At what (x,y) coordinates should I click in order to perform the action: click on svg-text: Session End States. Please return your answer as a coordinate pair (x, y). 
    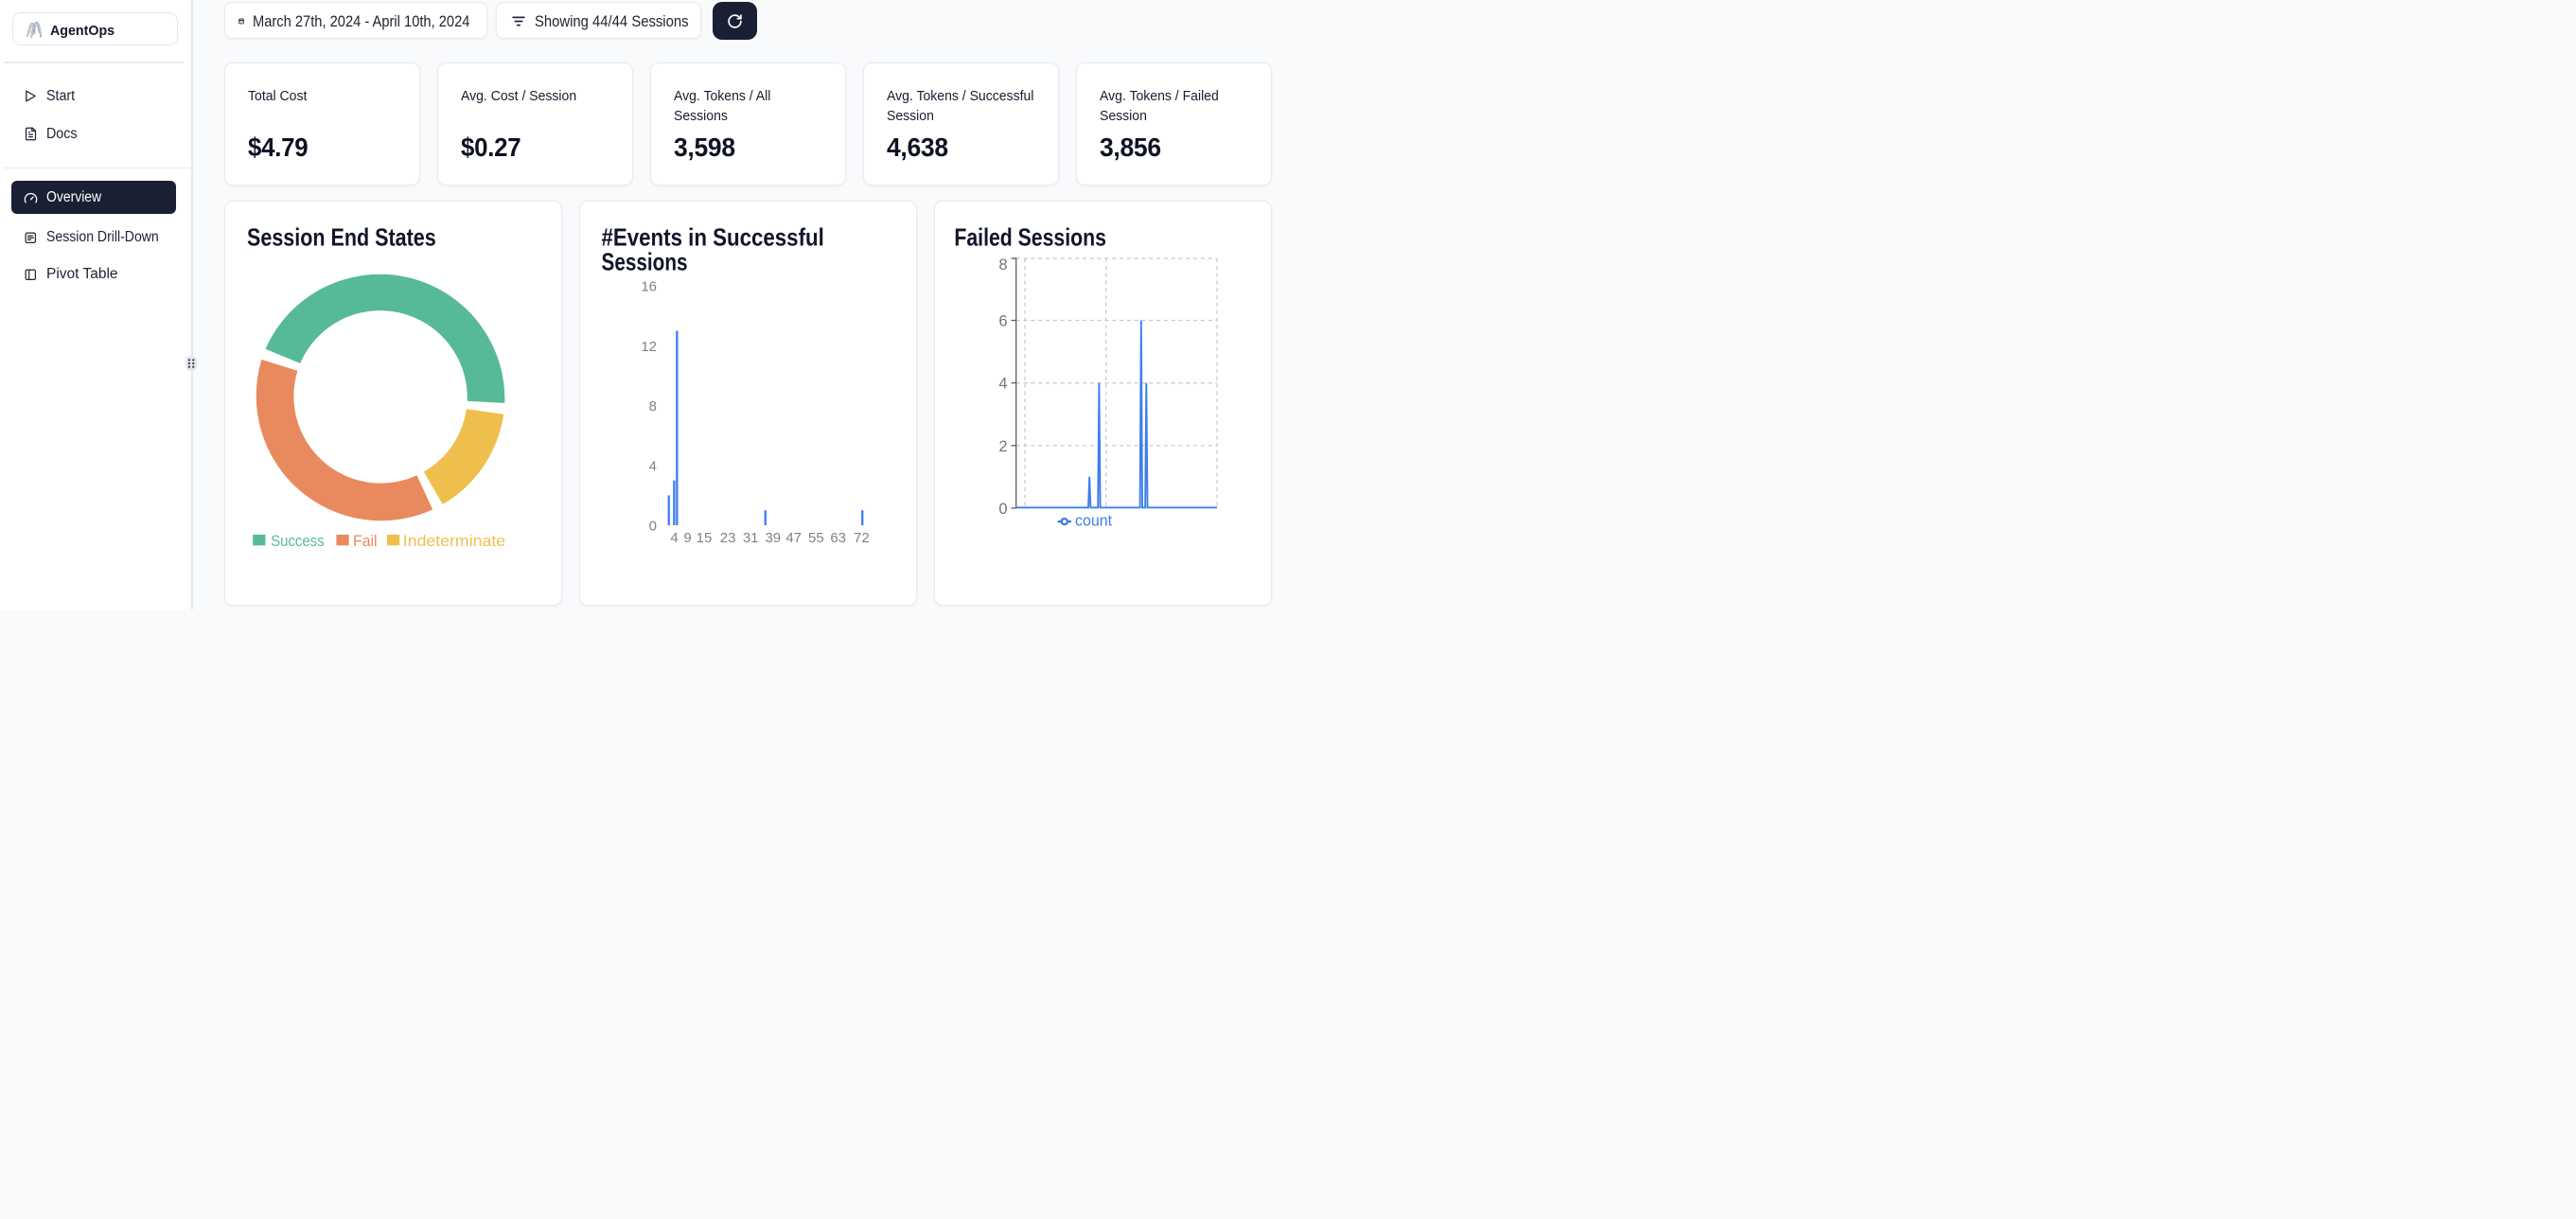
    Looking at the image, I should click on (341, 236).